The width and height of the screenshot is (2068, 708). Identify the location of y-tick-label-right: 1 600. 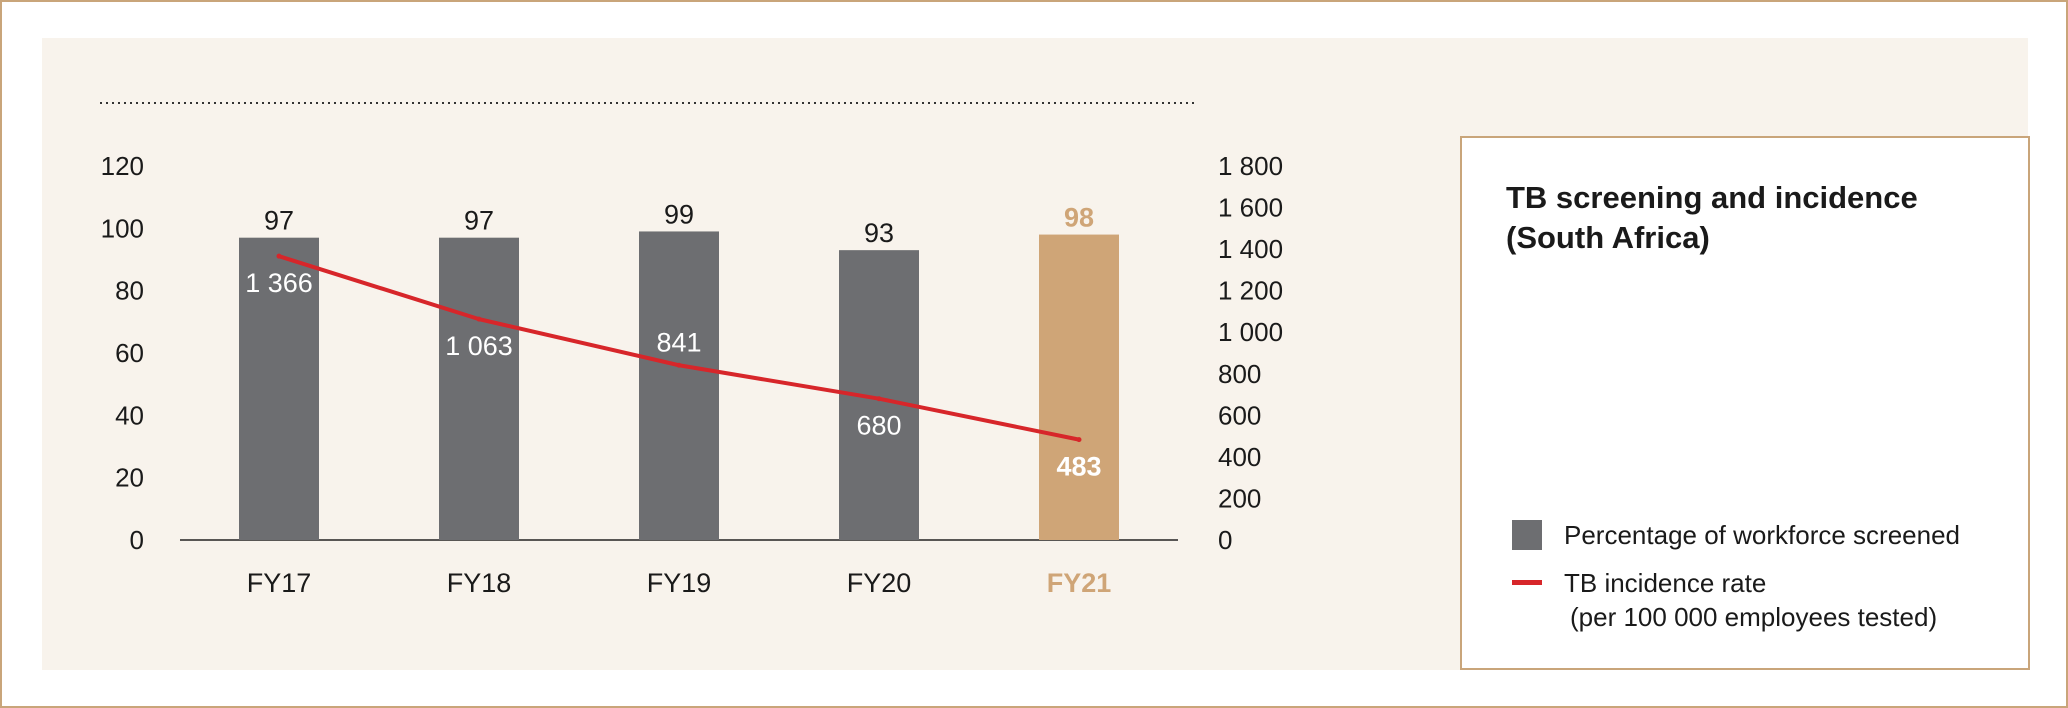
(1250, 208).